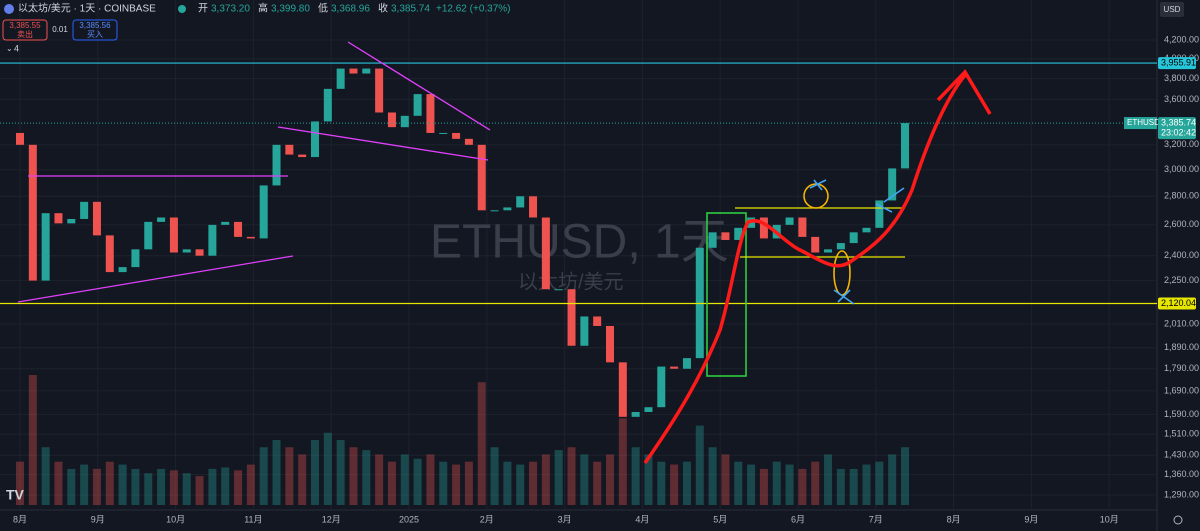 This screenshot has height=531, width=1200. What do you see at coordinates (579, 242) in the screenshot?
I see `watermark: ETHUSD, 1天` at bounding box center [579, 242].